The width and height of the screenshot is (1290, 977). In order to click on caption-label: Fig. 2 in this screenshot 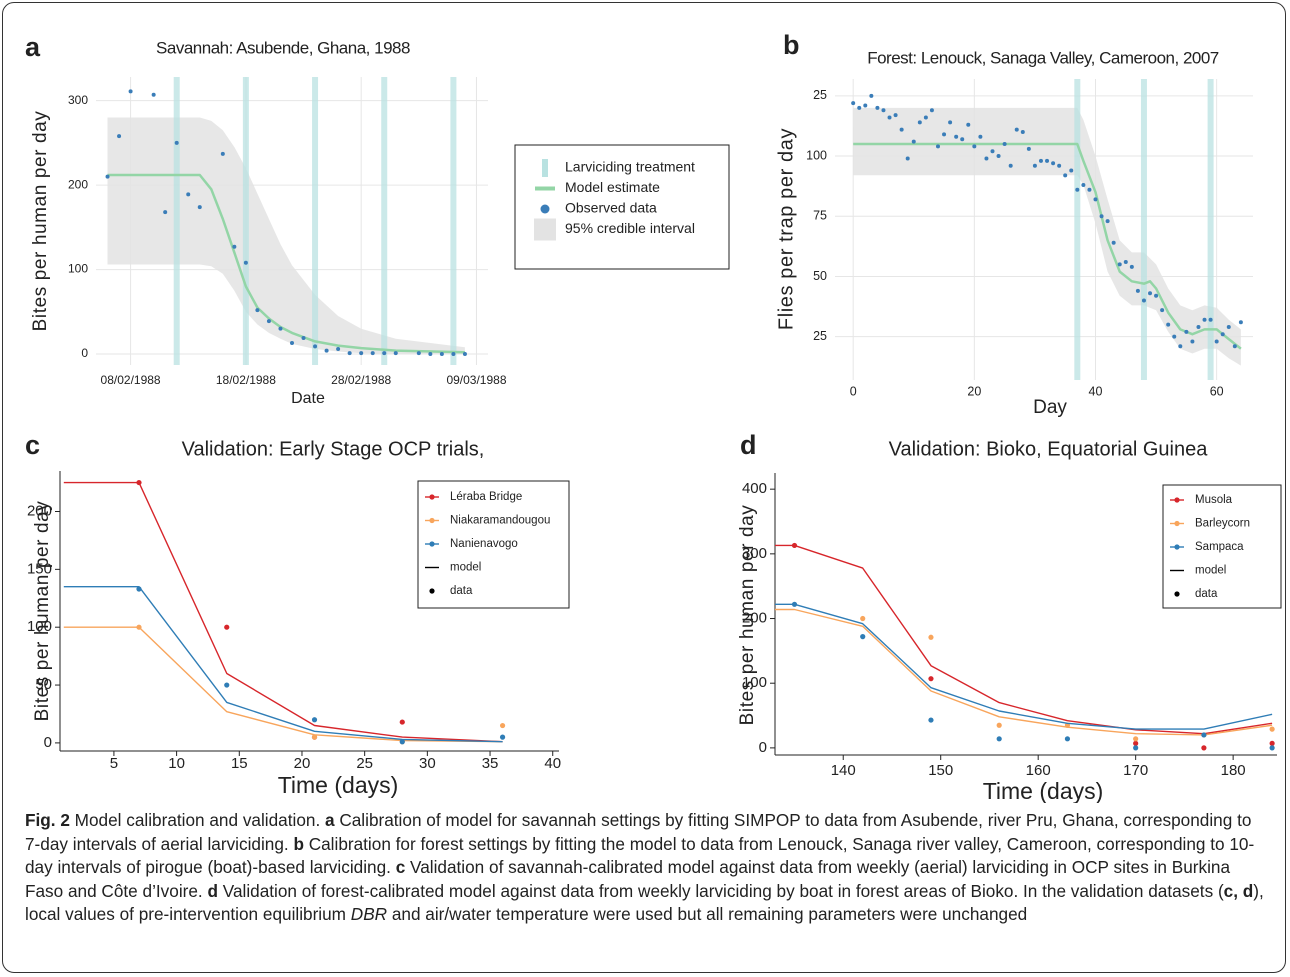, I will do `click(47, 820)`.